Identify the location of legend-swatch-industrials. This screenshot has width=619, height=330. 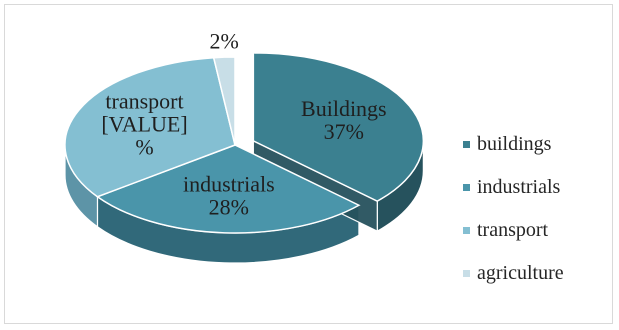
(466, 187).